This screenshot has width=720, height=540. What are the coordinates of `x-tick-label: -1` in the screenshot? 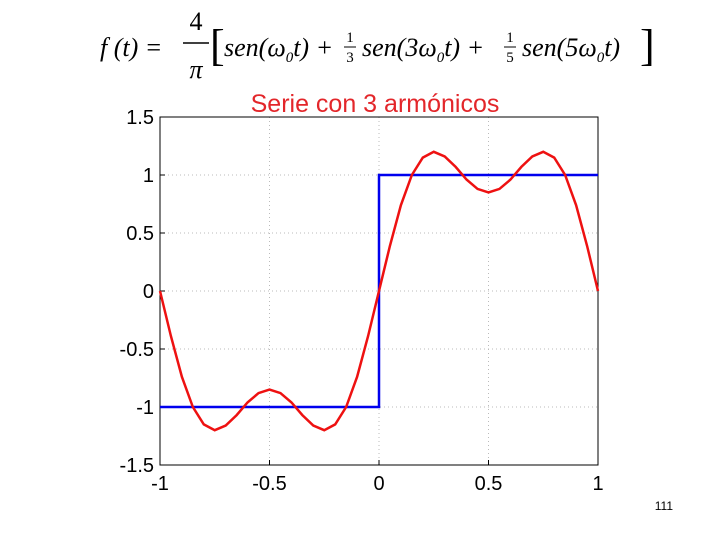 It's located at (160, 484).